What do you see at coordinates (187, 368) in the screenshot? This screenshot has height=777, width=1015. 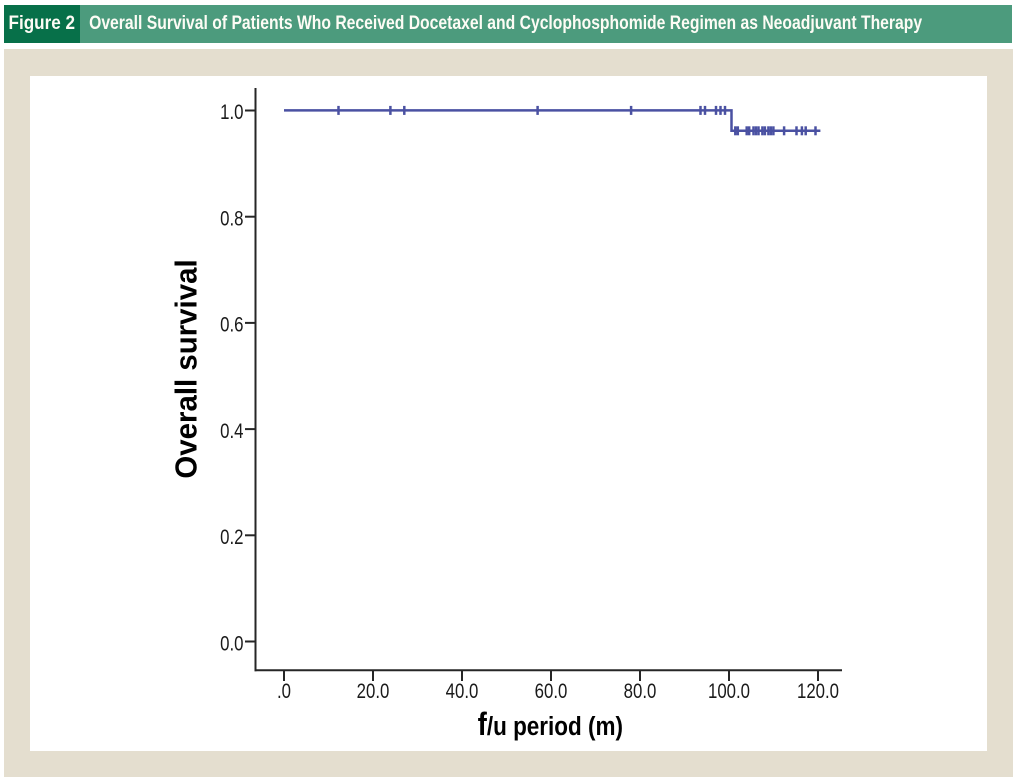 I see `svg-text: Overall survival` at bounding box center [187, 368].